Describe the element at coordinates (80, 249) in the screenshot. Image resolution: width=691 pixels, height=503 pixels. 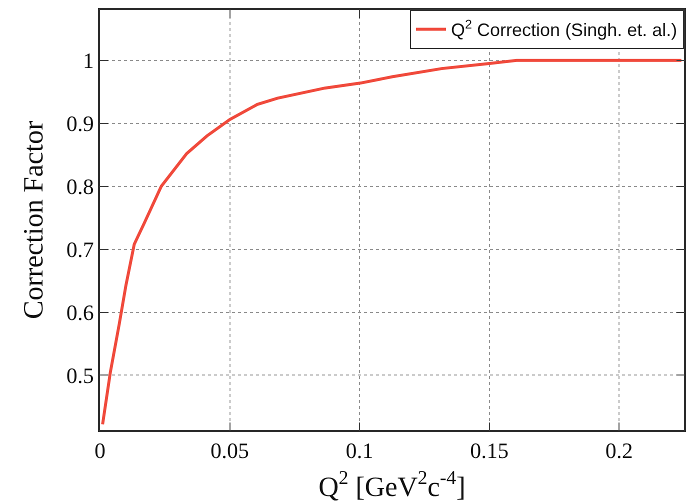
I see `y-tick-label: 0.7` at that location.